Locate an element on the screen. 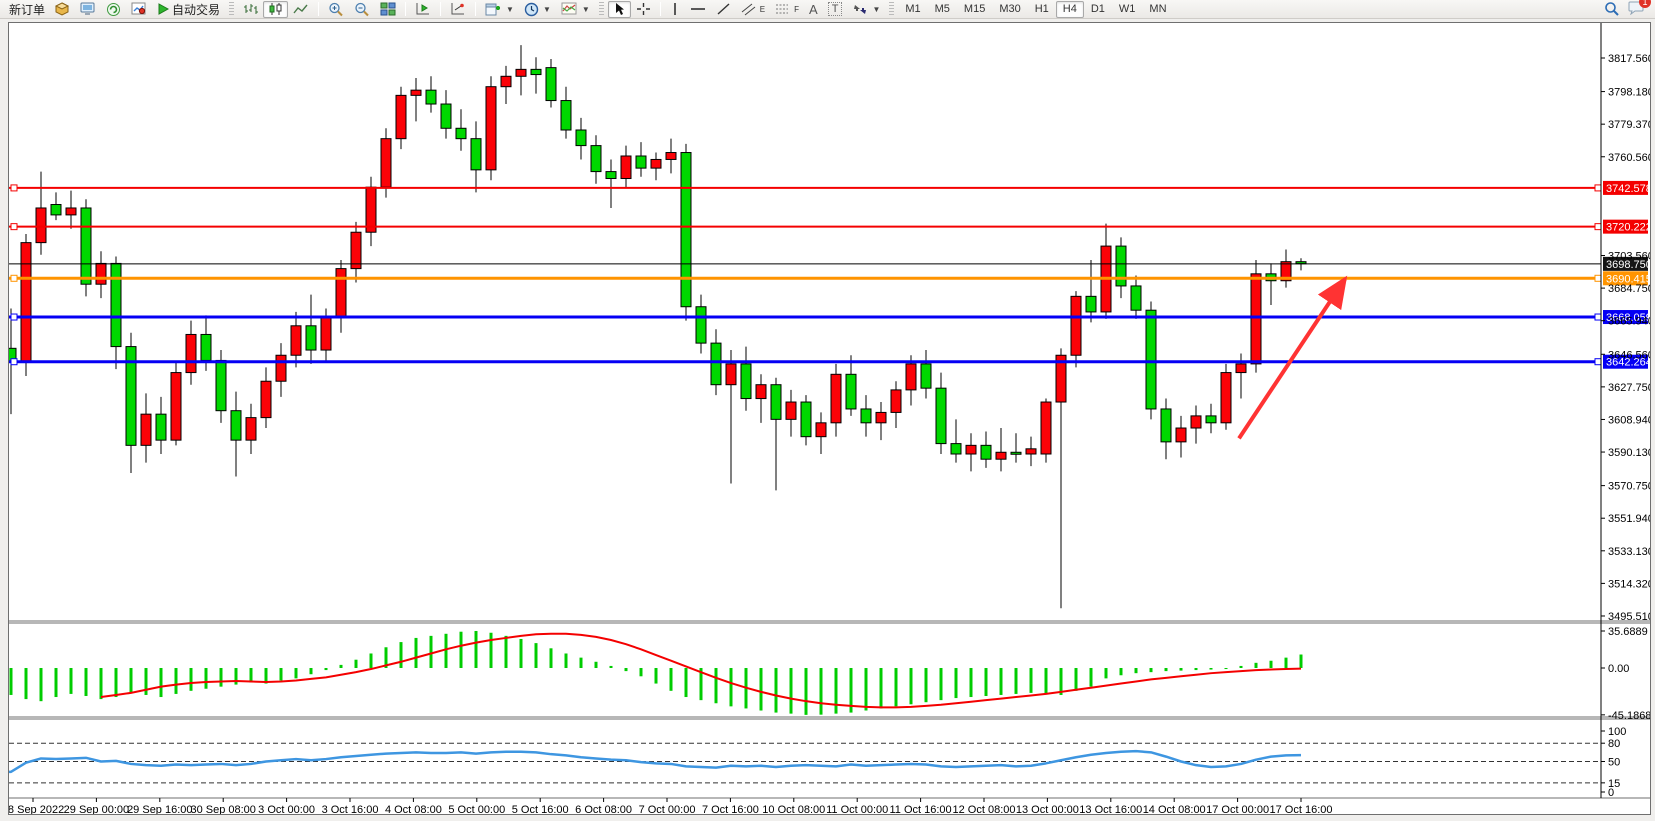 Image resolution: width=1655 pixels, height=821 pixels. trendline-tool-button is located at coordinates (723, 9).